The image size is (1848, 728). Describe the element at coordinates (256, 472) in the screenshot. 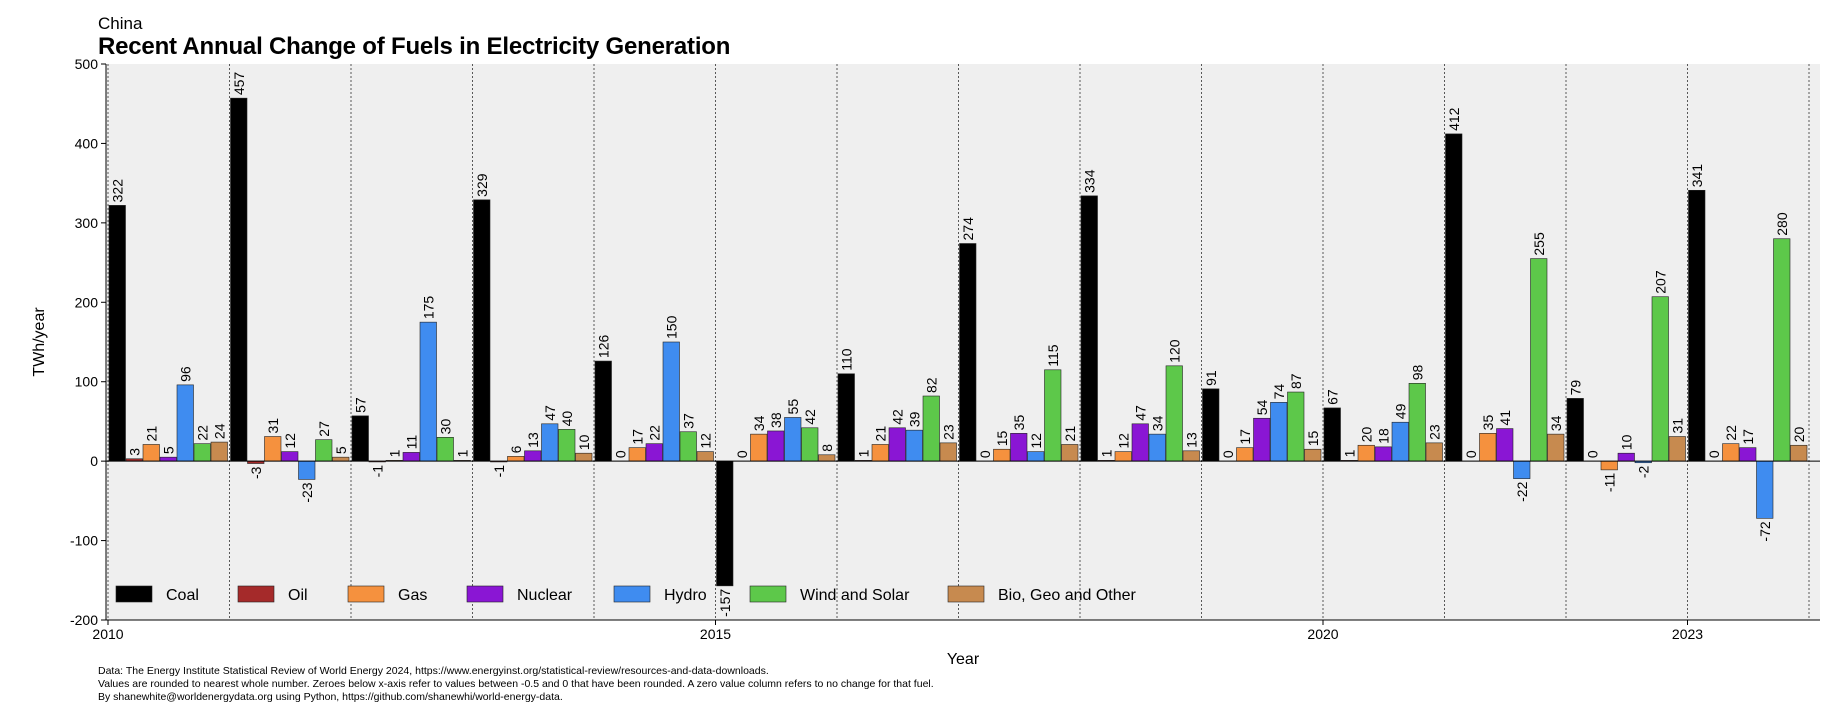

I see `bar-value-label: -3` at that location.